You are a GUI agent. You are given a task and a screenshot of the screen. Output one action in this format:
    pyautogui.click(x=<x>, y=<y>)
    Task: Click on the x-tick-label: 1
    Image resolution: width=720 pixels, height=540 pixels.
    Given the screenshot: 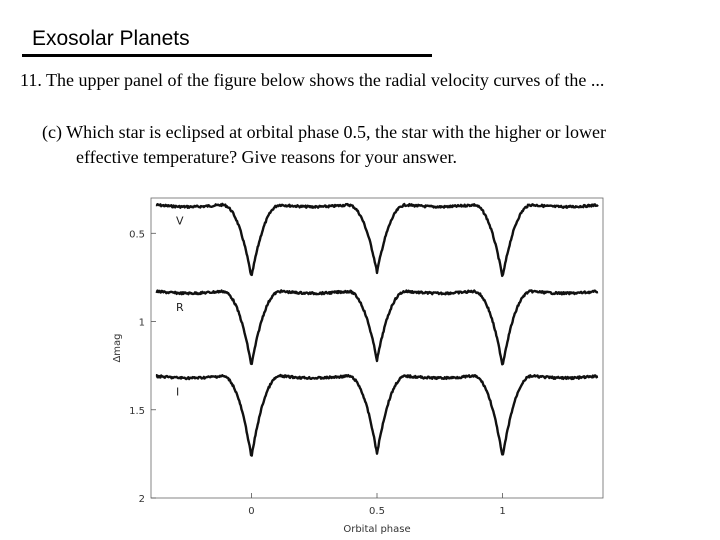 What is the action you would take?
    pyautogui.click(x=502, y=511)
    